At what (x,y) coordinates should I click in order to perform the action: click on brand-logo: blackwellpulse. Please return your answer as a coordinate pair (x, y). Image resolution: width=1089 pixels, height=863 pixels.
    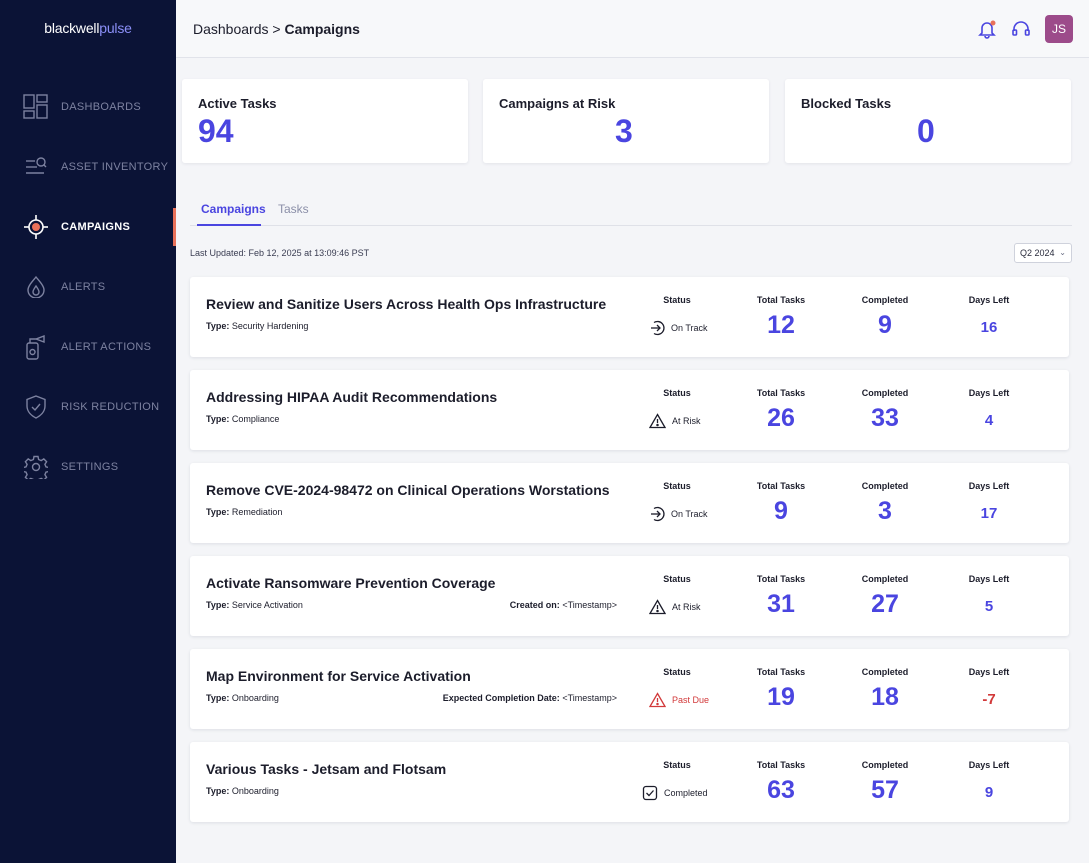
    Looking at the image, I should click on (88, 28).